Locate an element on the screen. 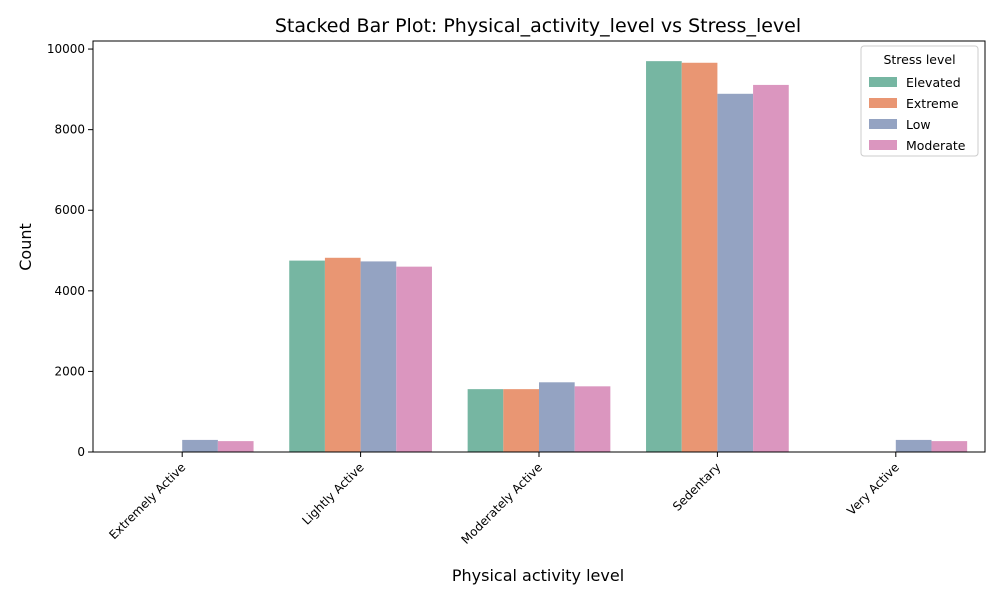  legend-label-low: Low is located at coordinates (918, 124).